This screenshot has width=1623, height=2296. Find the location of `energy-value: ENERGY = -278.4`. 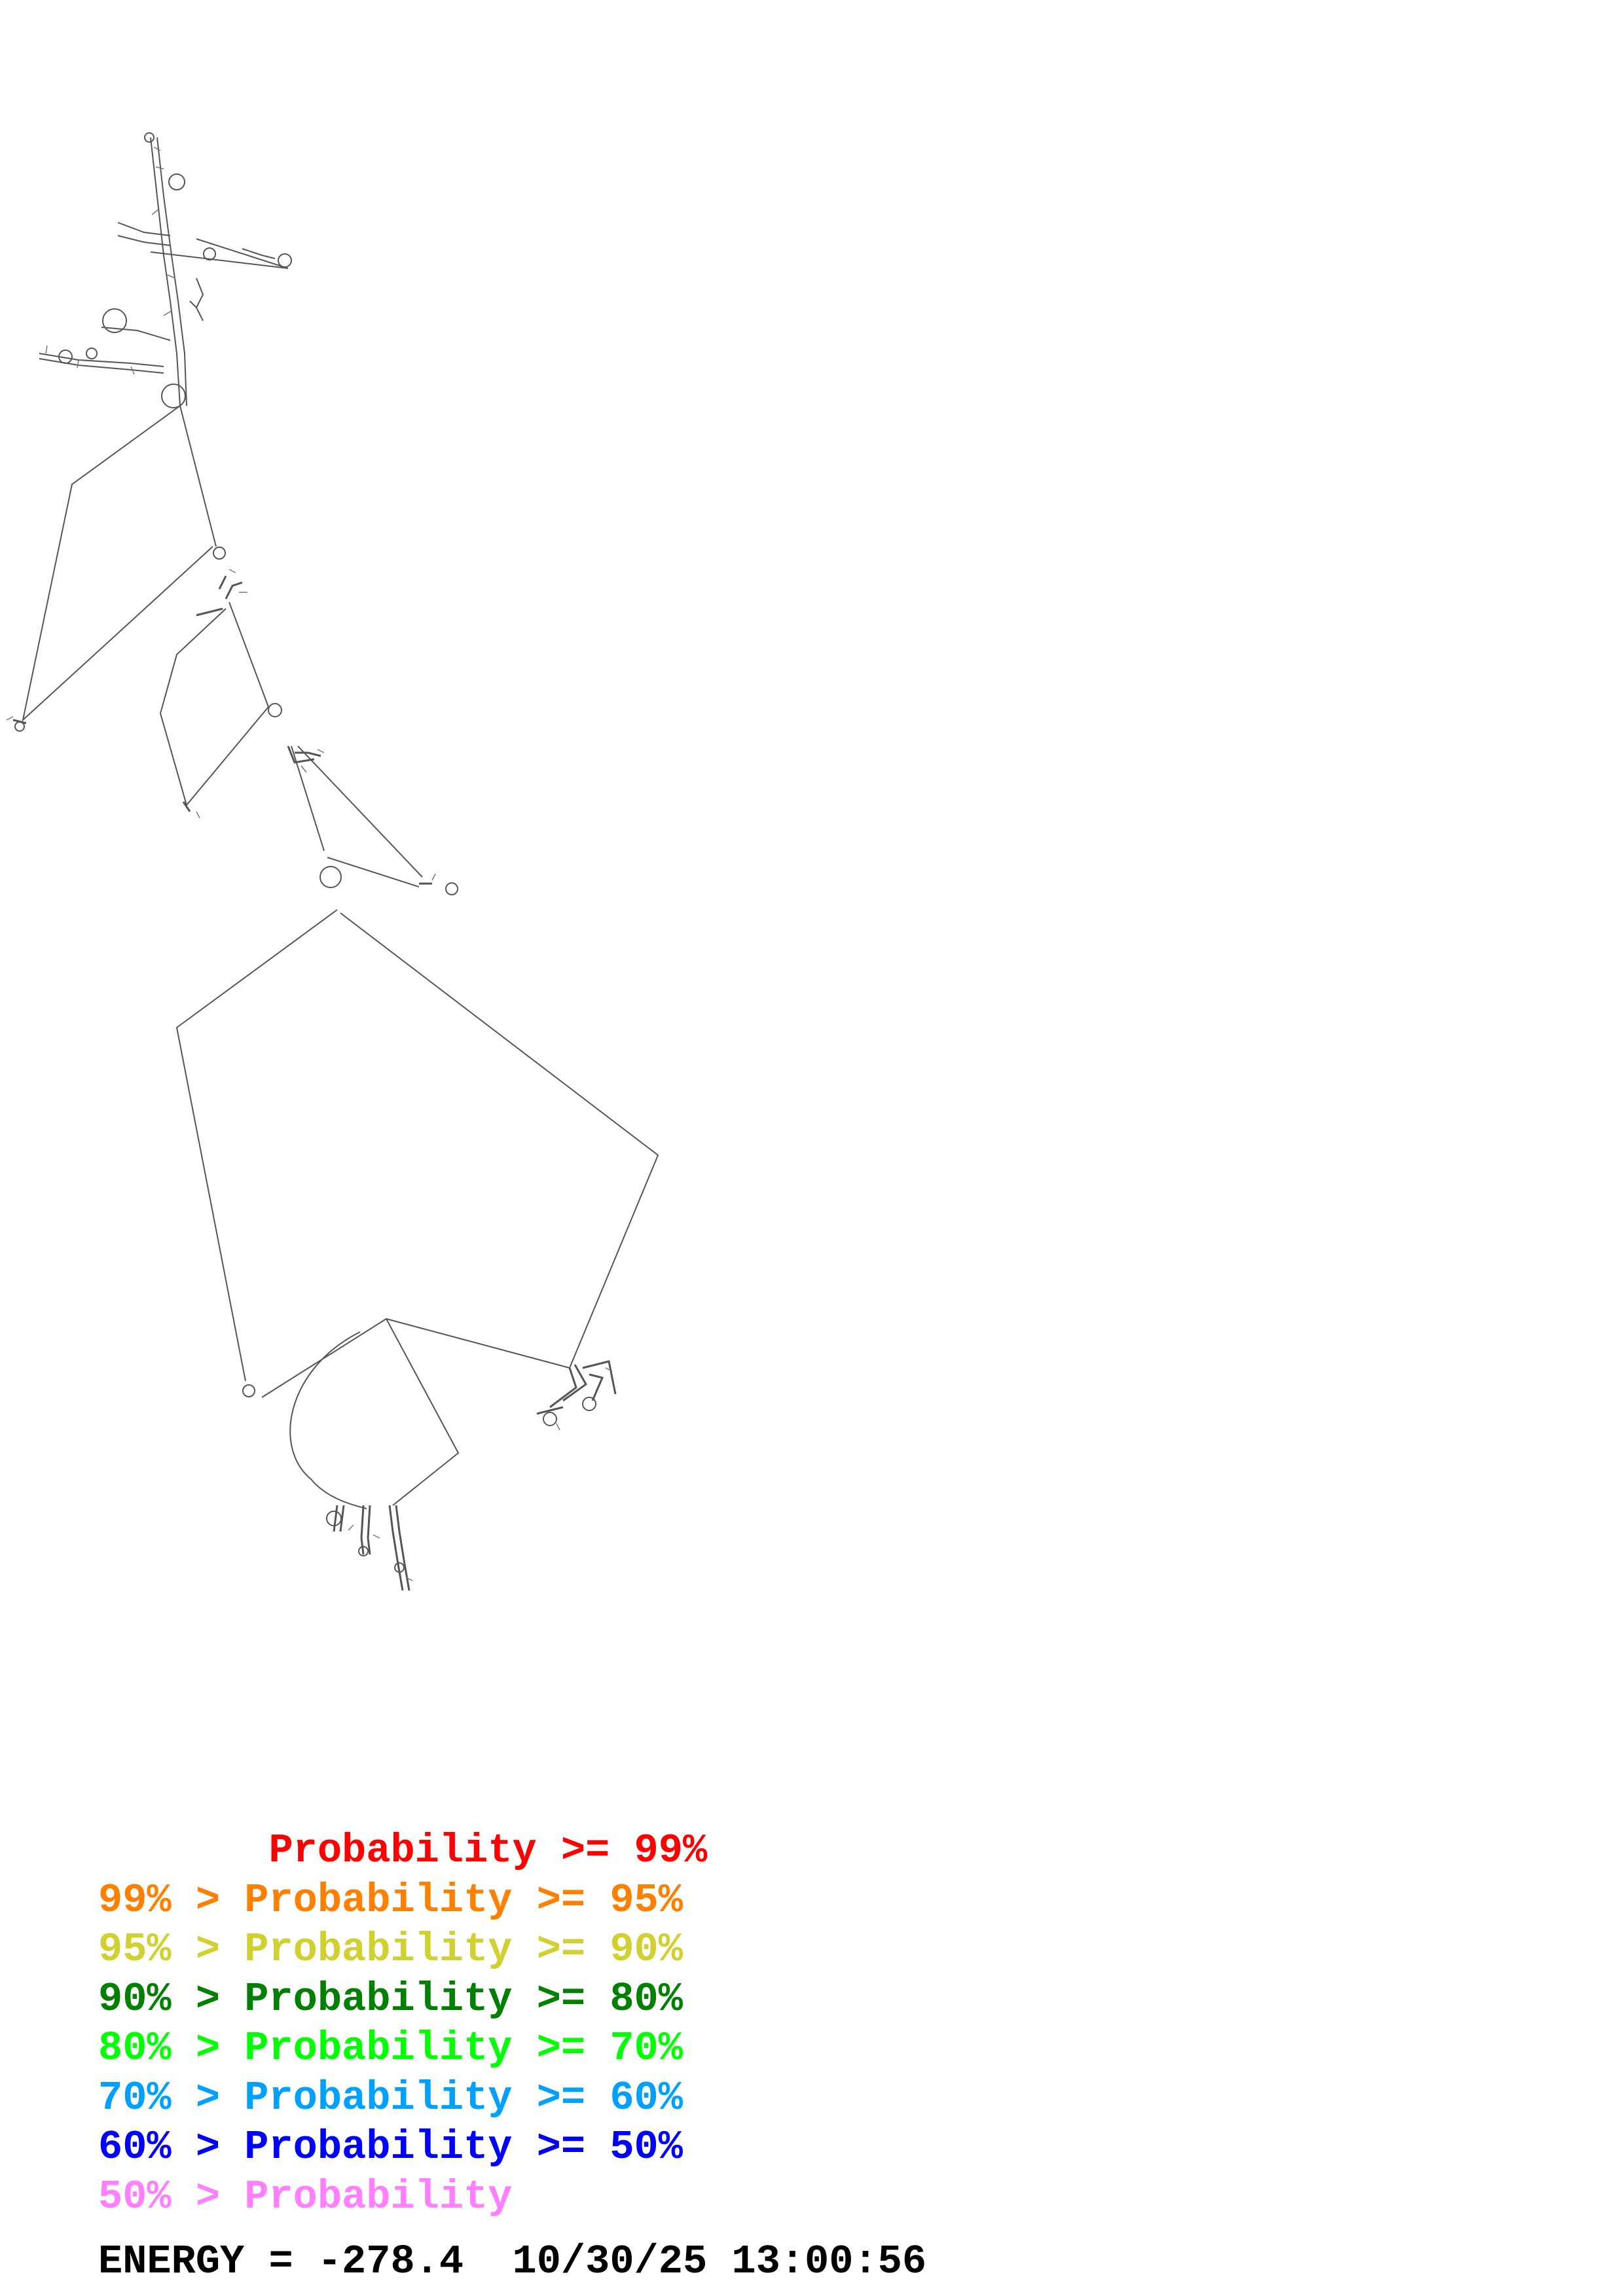

energy-value: ENERGY = -278.4 is located at coordinates (281, 2261).